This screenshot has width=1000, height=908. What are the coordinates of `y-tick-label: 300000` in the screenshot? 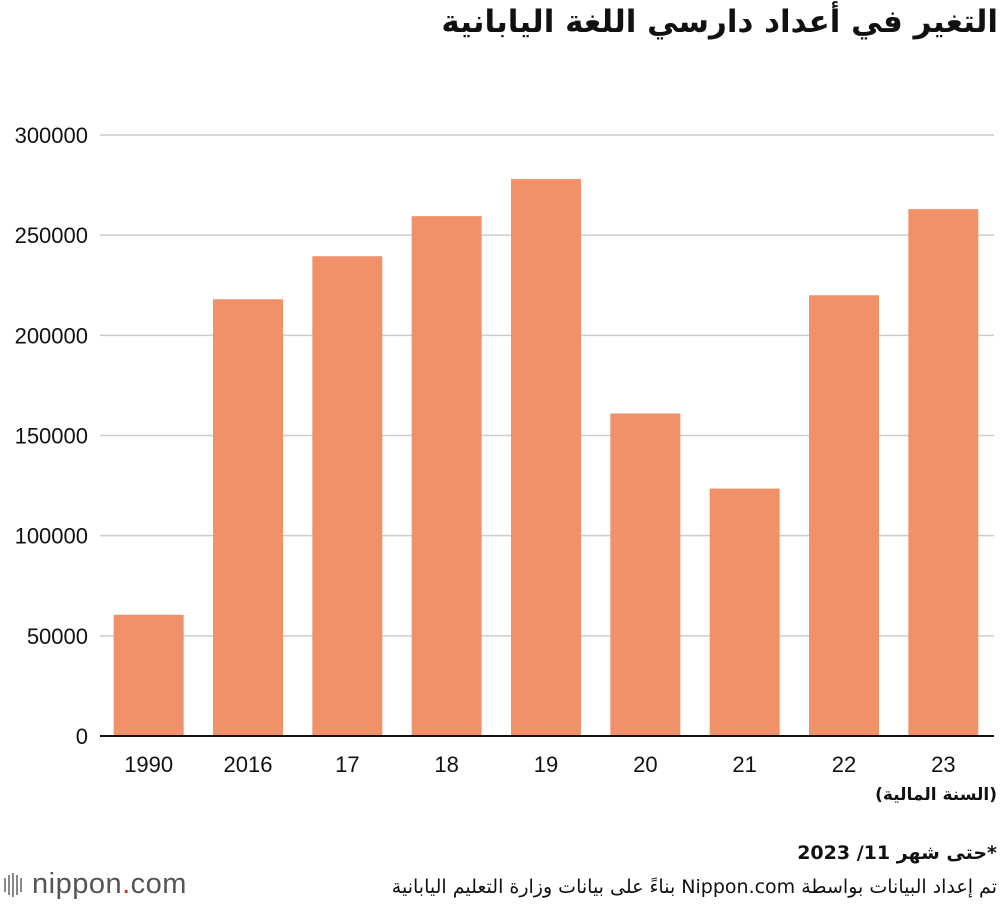 It's located at (51, 135).